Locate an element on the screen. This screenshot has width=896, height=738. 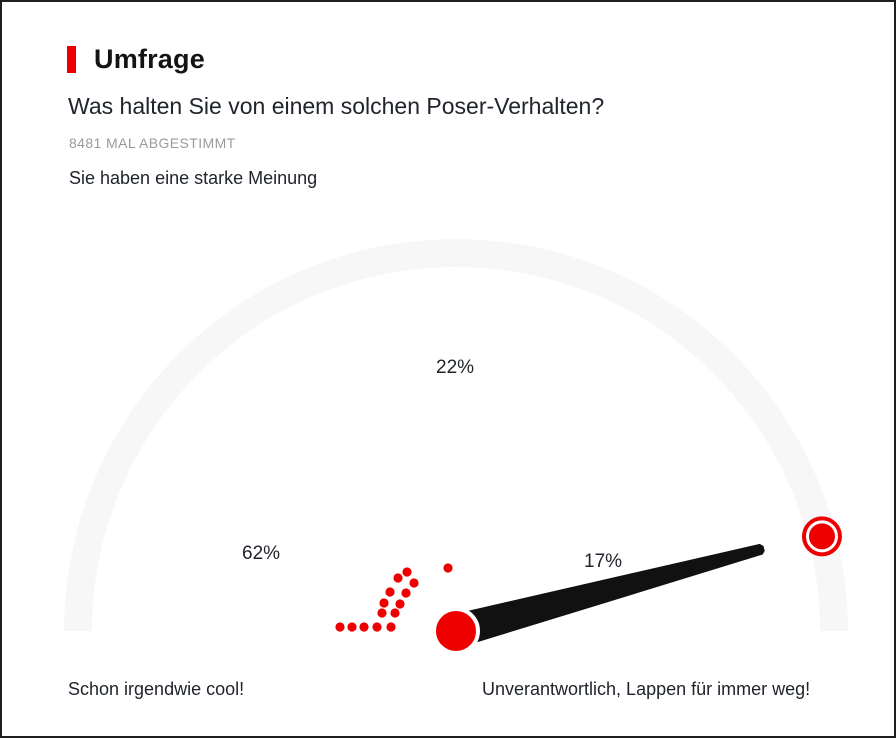
needle-hub is located at coordinates (456, 631).